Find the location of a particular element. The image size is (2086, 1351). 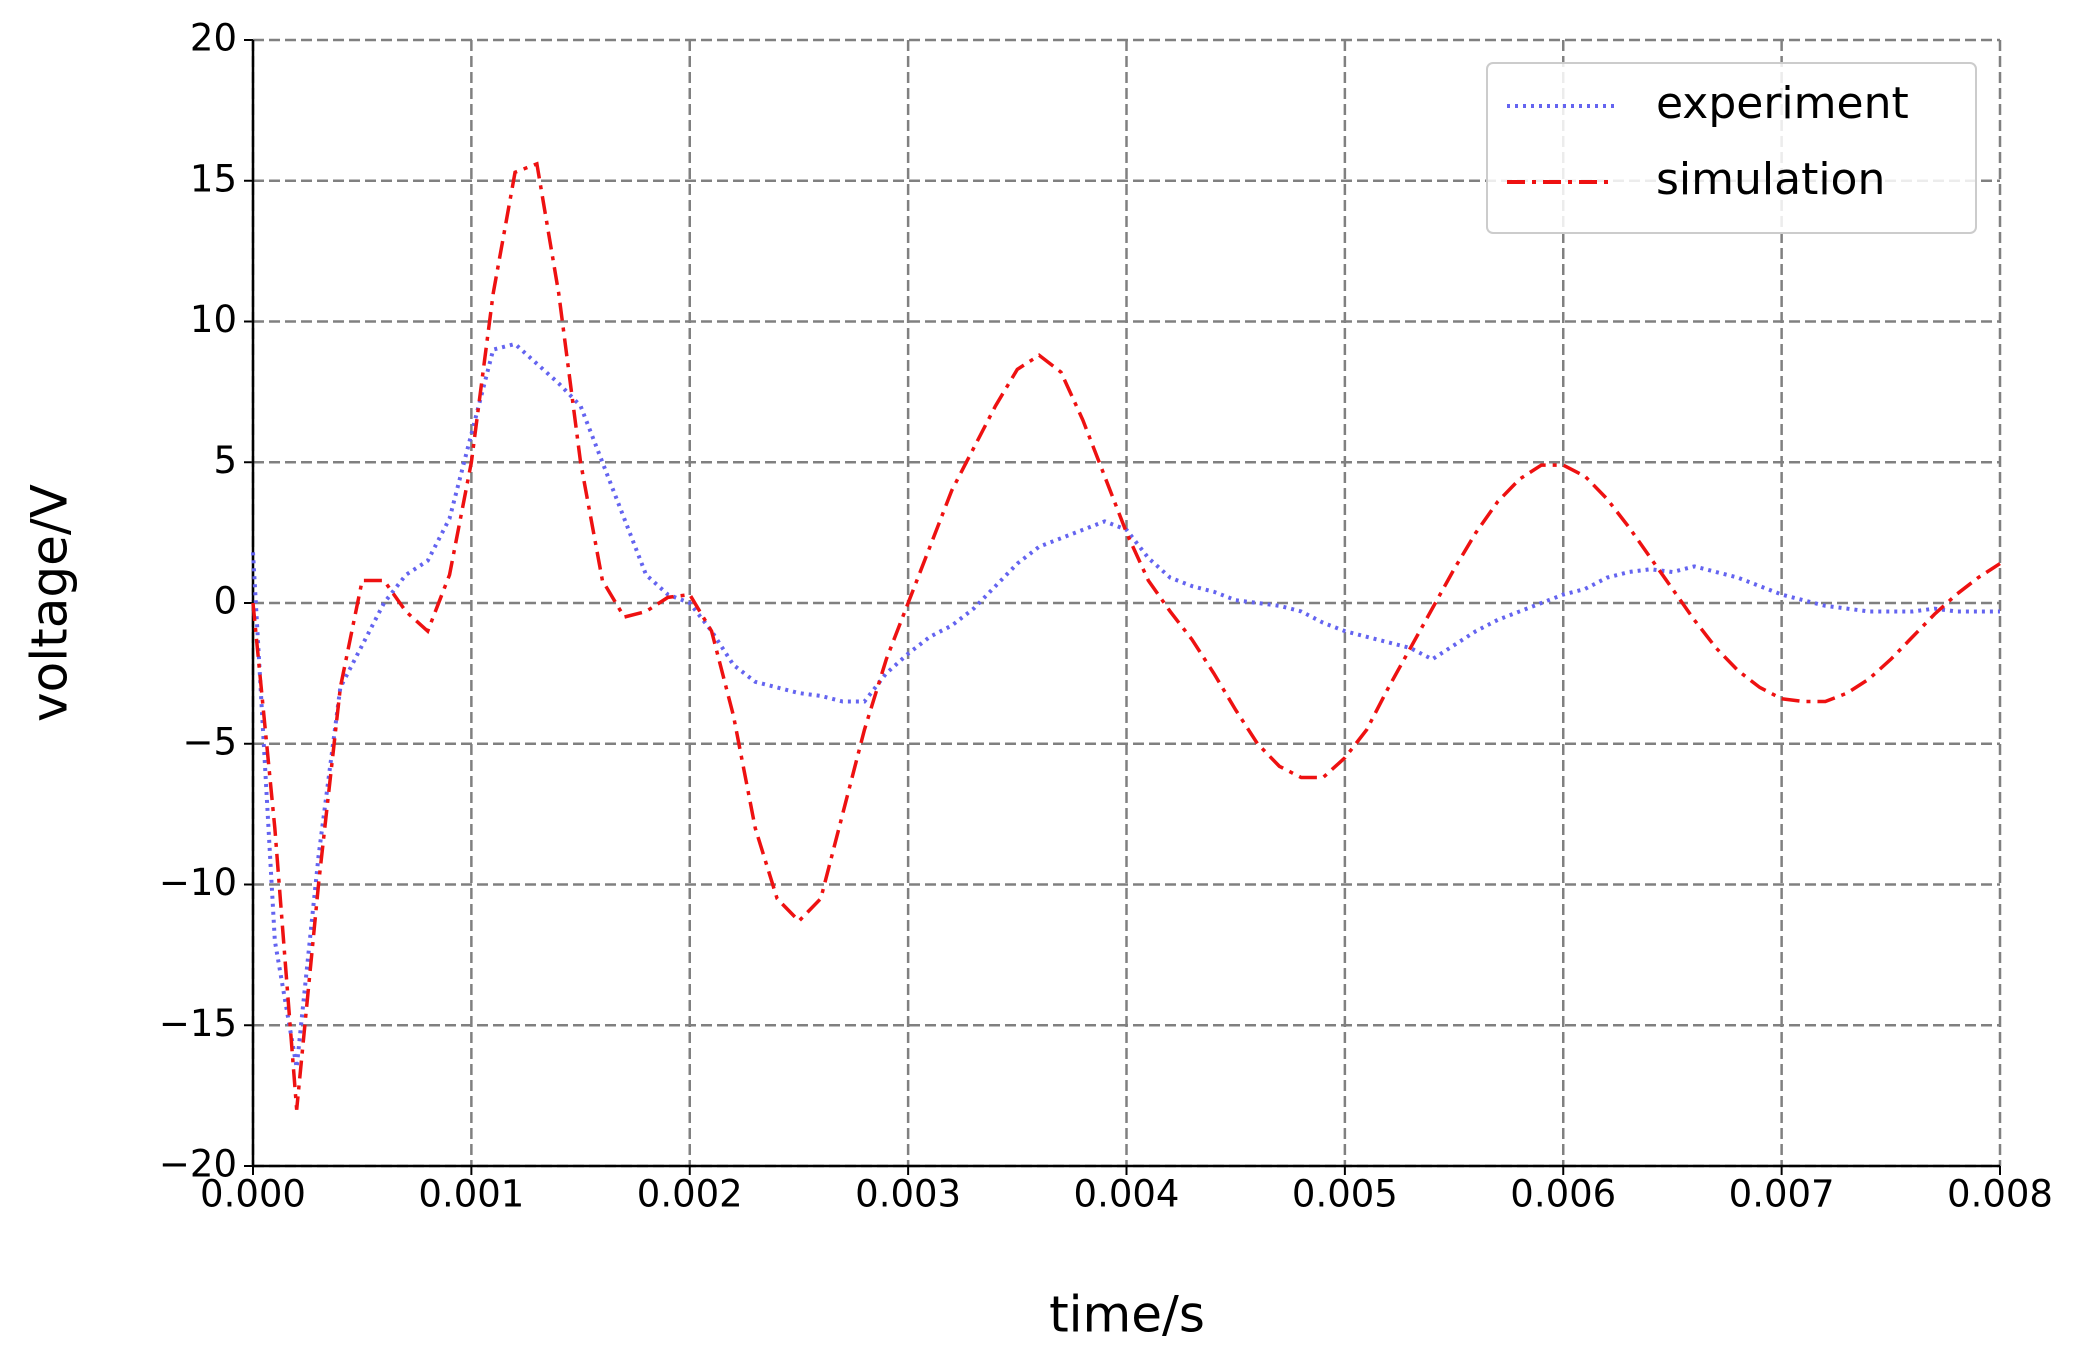

y-tick-label: −5 is located at coordinates (209, 741).